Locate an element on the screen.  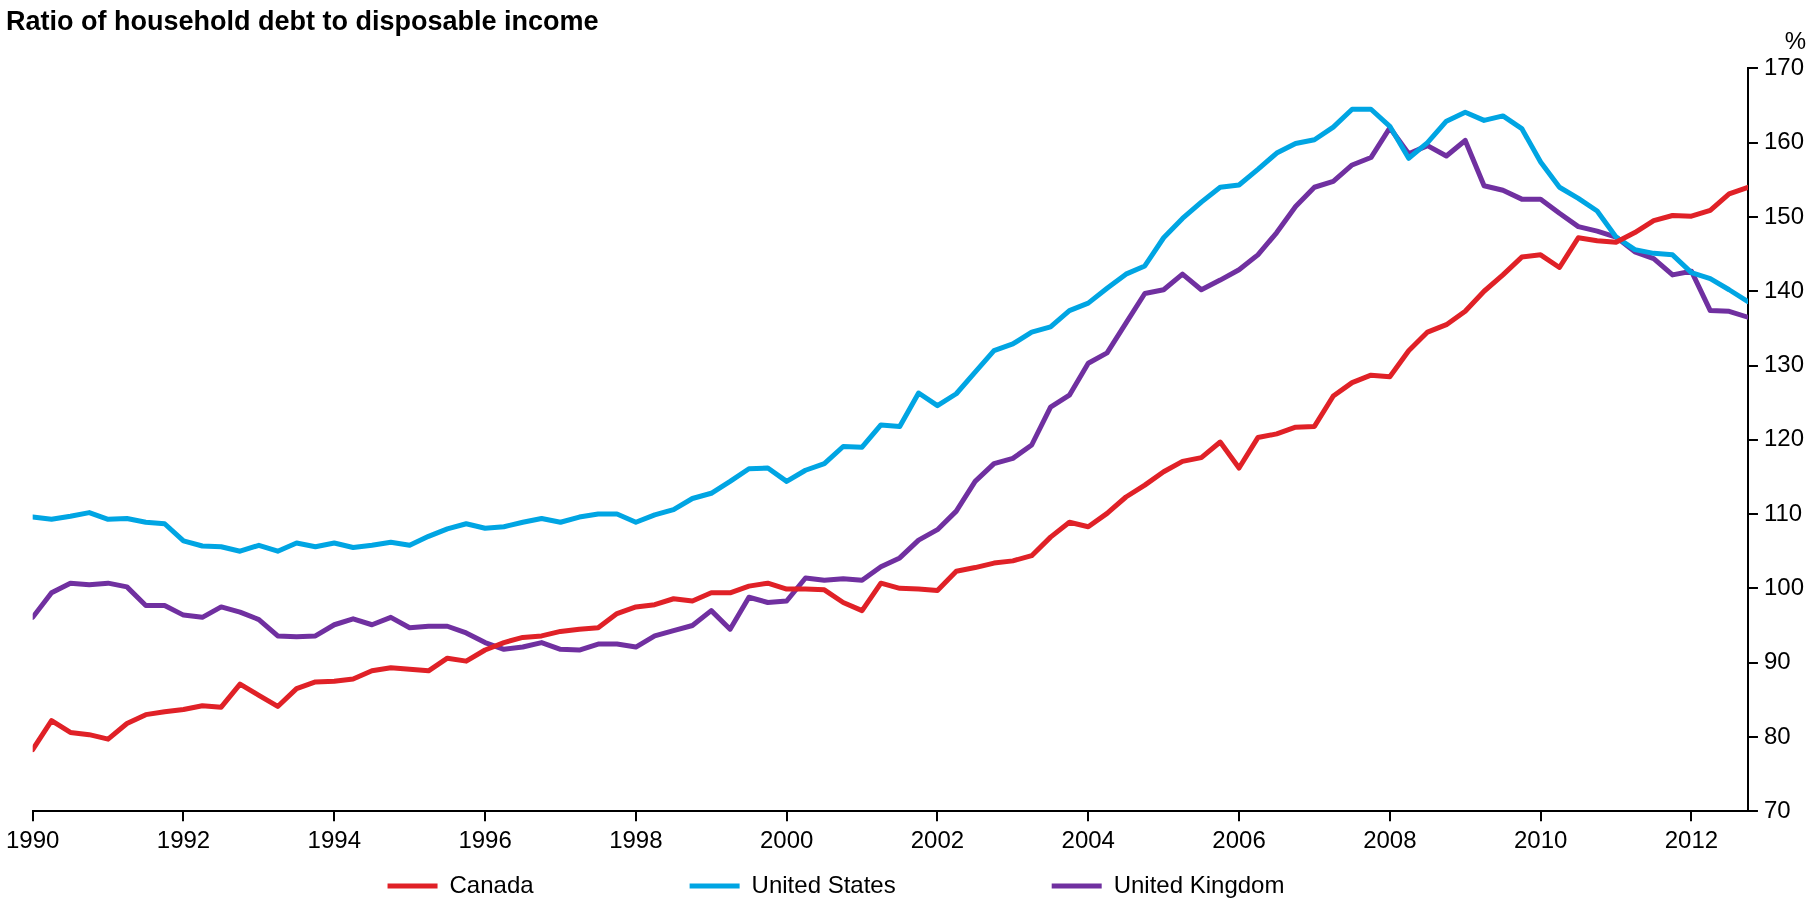
y-tick-label: 70 is located at coordinates (1777, 809).